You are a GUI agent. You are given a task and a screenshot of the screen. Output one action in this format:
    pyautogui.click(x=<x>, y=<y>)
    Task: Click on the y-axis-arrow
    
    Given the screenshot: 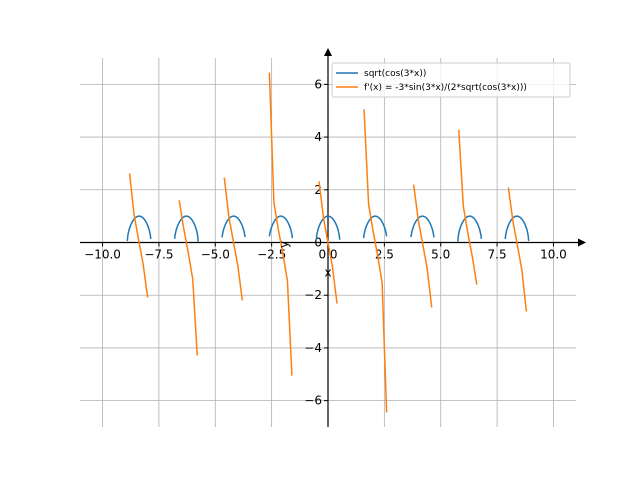 What is the action you would take?
    pyautogui.click(x=328, y=52)
    